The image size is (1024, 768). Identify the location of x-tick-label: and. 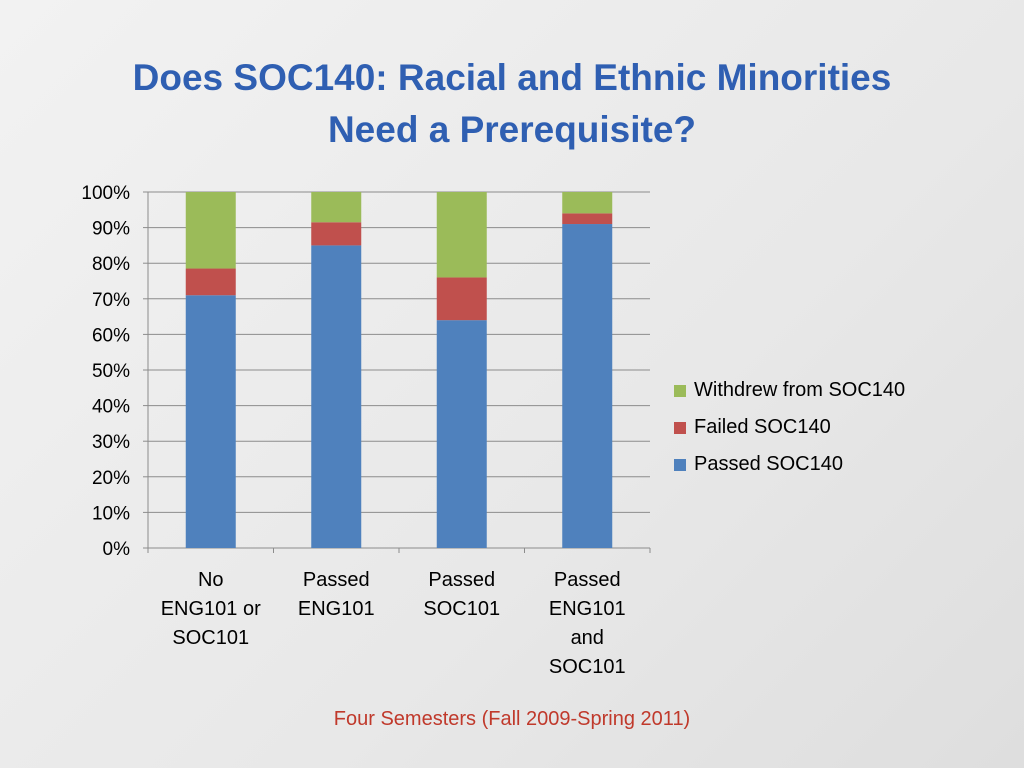
(587, 638).